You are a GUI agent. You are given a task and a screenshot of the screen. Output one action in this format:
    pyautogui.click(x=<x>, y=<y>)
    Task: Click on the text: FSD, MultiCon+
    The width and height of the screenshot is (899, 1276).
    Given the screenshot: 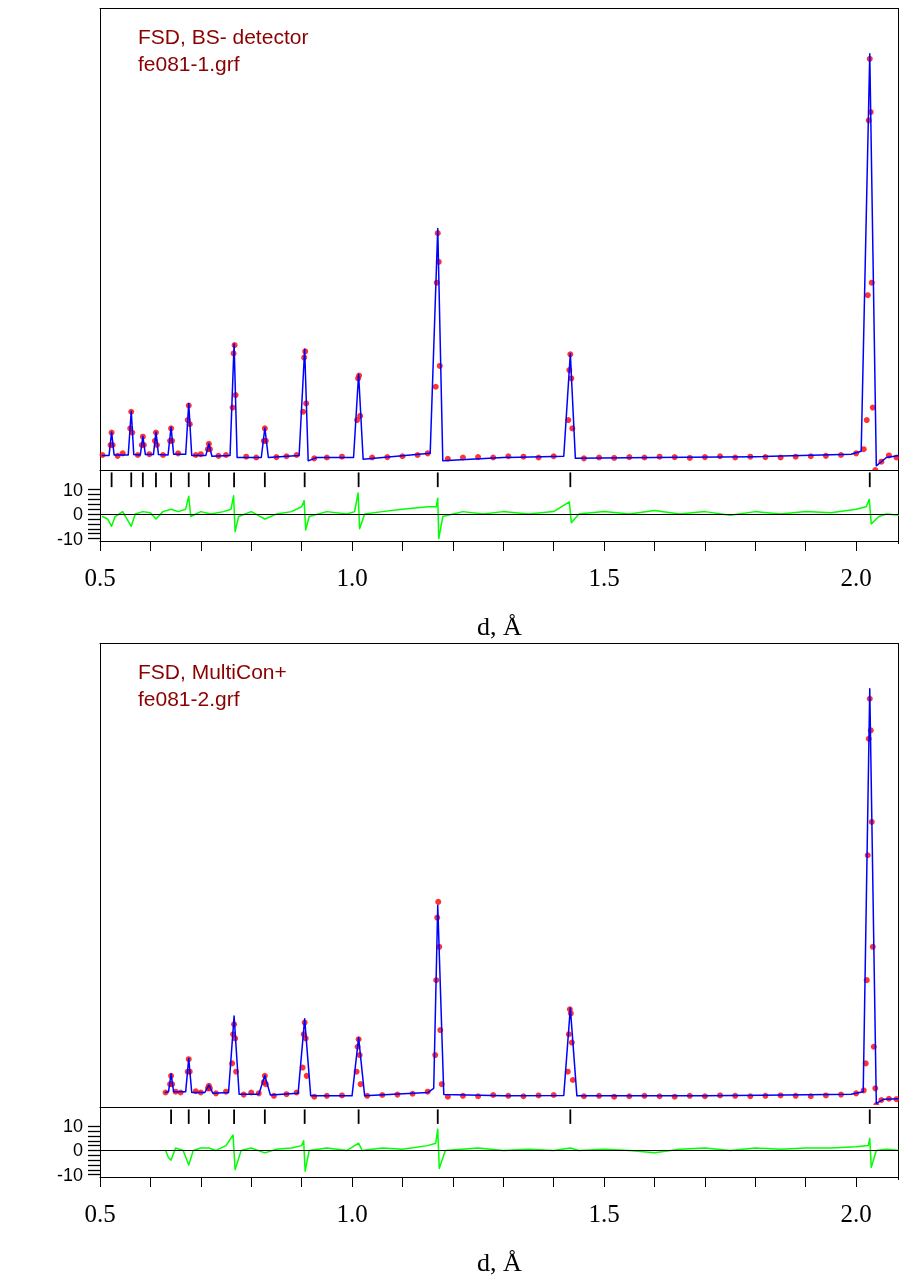 What is the action you would take?
    pyautogui.click(x=212, y=671)
    